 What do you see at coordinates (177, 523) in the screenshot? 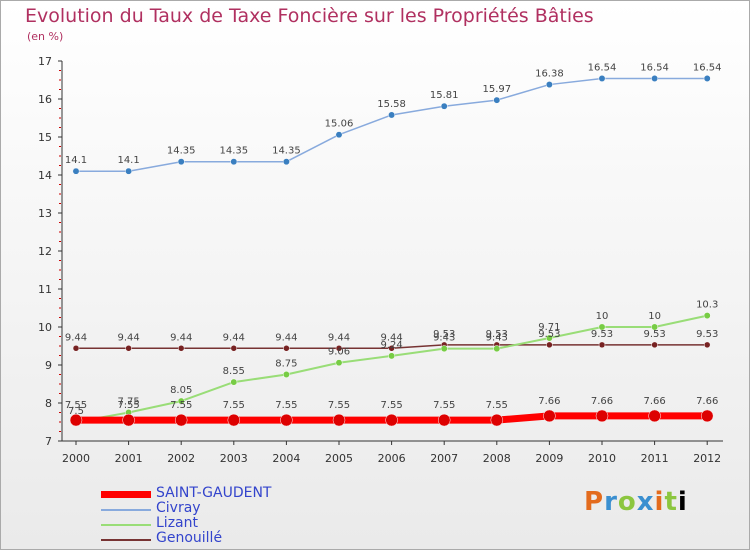
I see `legend-label-lizant: Lizant` at bounding box center [177, 523].